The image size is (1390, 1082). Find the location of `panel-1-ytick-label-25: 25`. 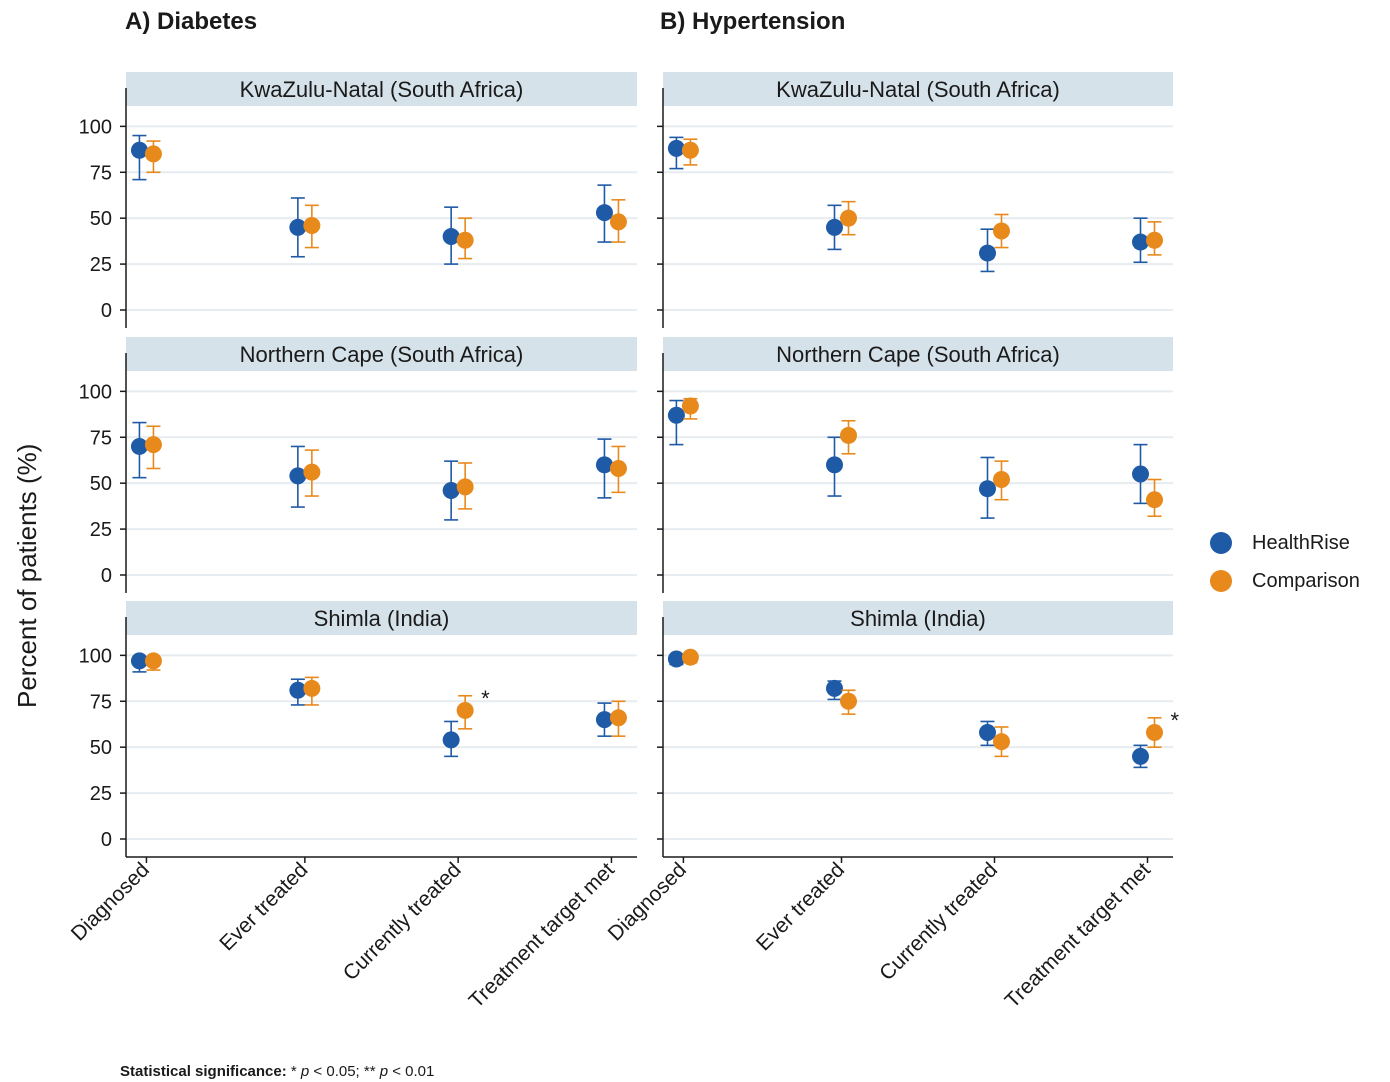

panel-1-ytick-label-25: 25 is located at coordinates (101, 530).